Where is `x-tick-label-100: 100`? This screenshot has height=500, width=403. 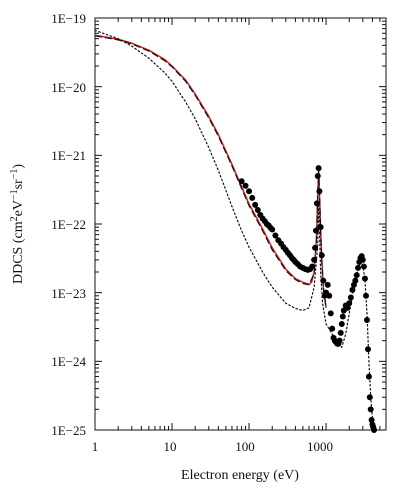
x-tick-label-100: 100 is located at coordinates (245, 446).